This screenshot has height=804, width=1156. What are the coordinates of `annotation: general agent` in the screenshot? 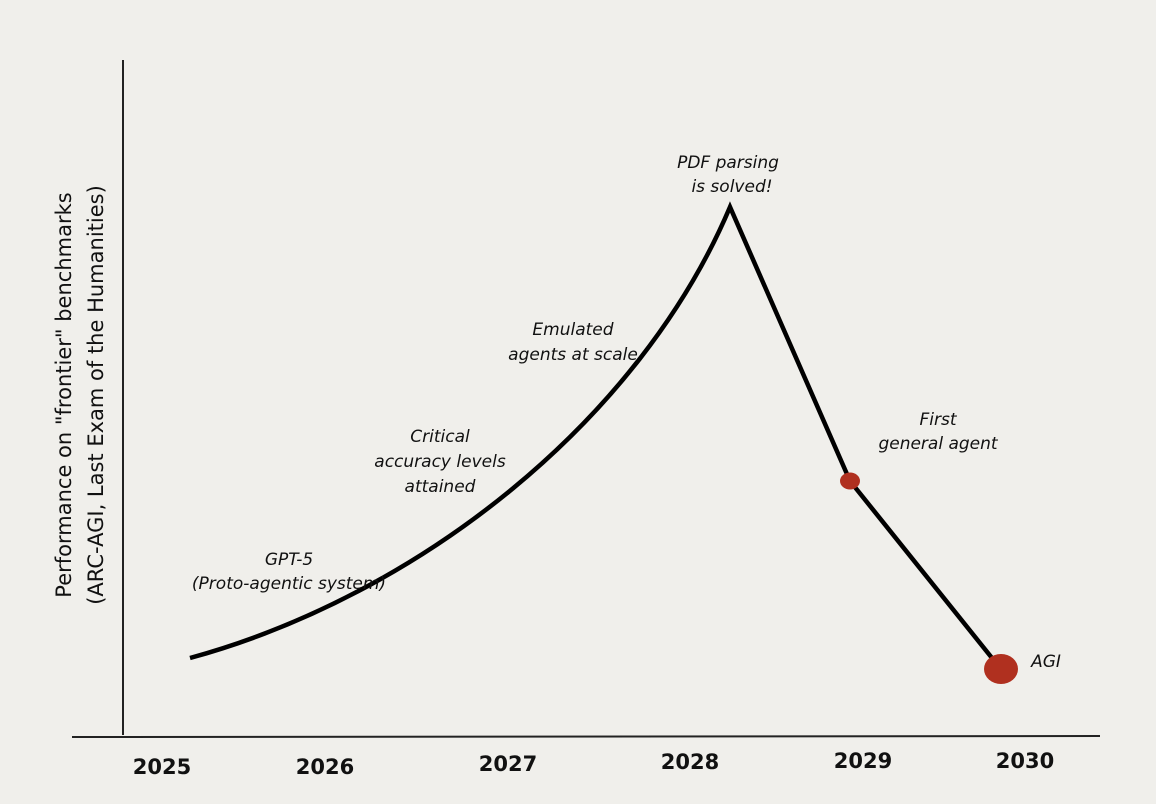 It's located at (938, 444).